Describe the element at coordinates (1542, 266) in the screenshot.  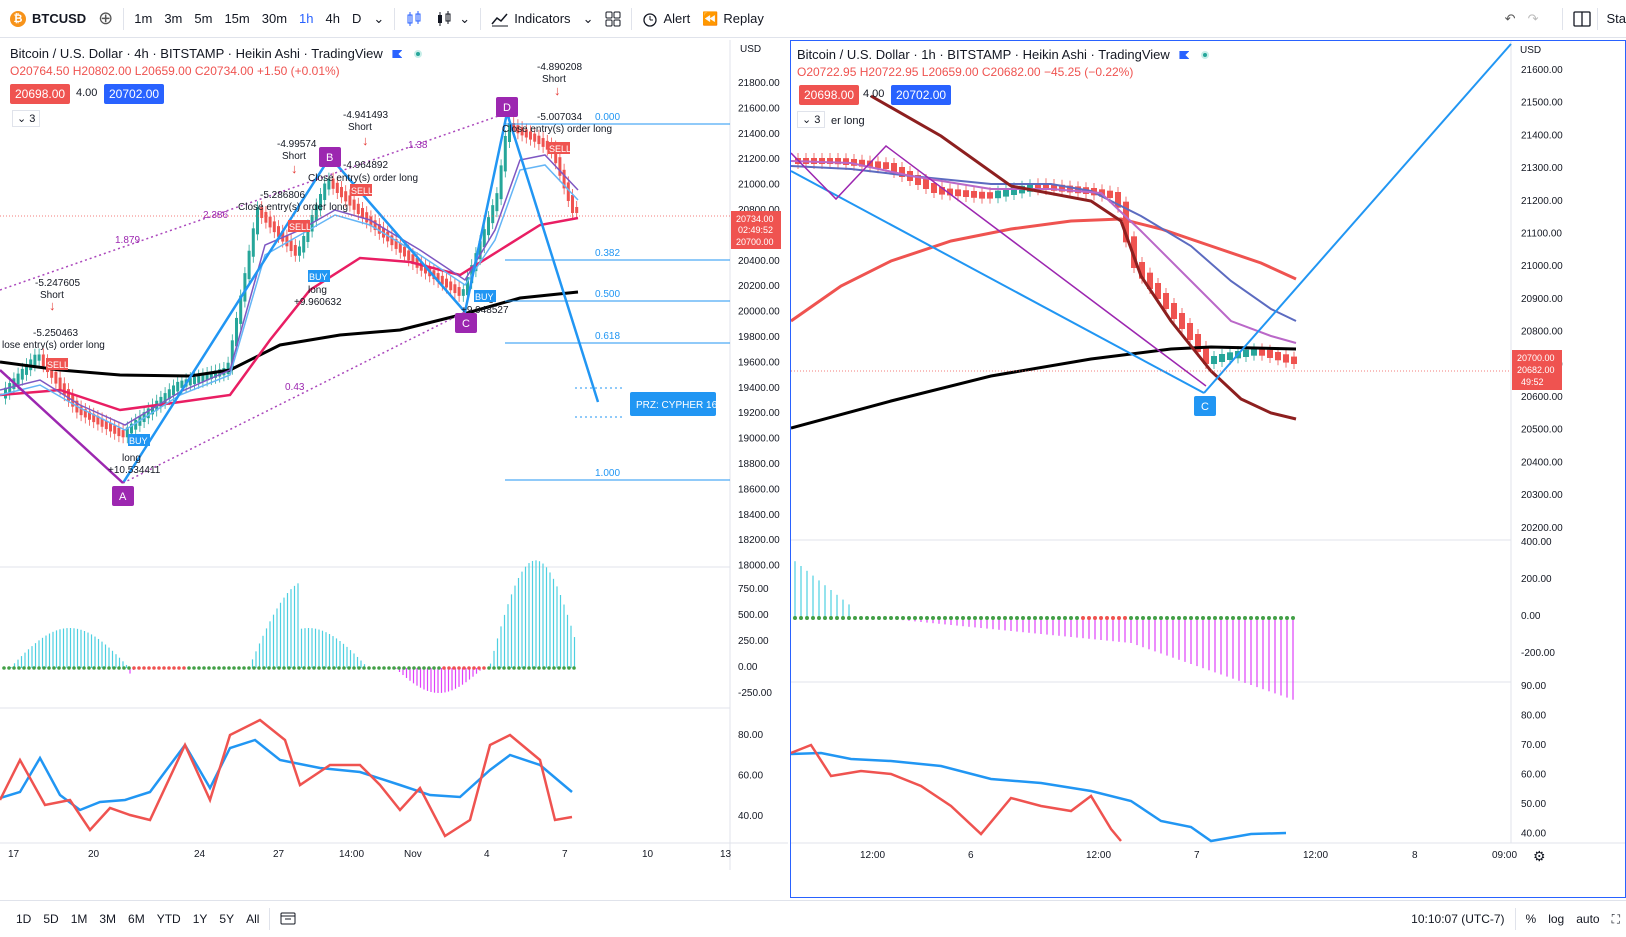
I see `price-tick-label: 21000.00` at that location.